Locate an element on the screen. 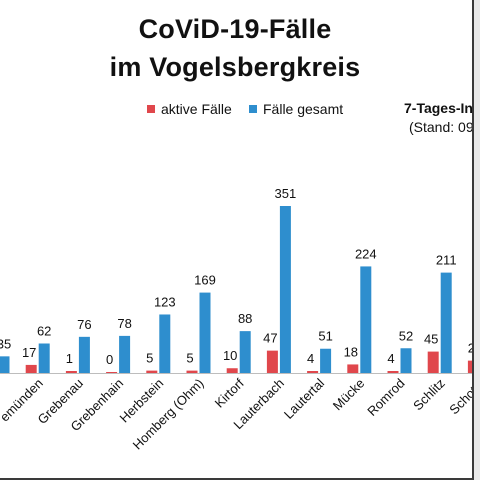 The width and height of the screenshot is (480, 480). legend-label-total: Fälle gesamt is located at coordinates (303, 109).